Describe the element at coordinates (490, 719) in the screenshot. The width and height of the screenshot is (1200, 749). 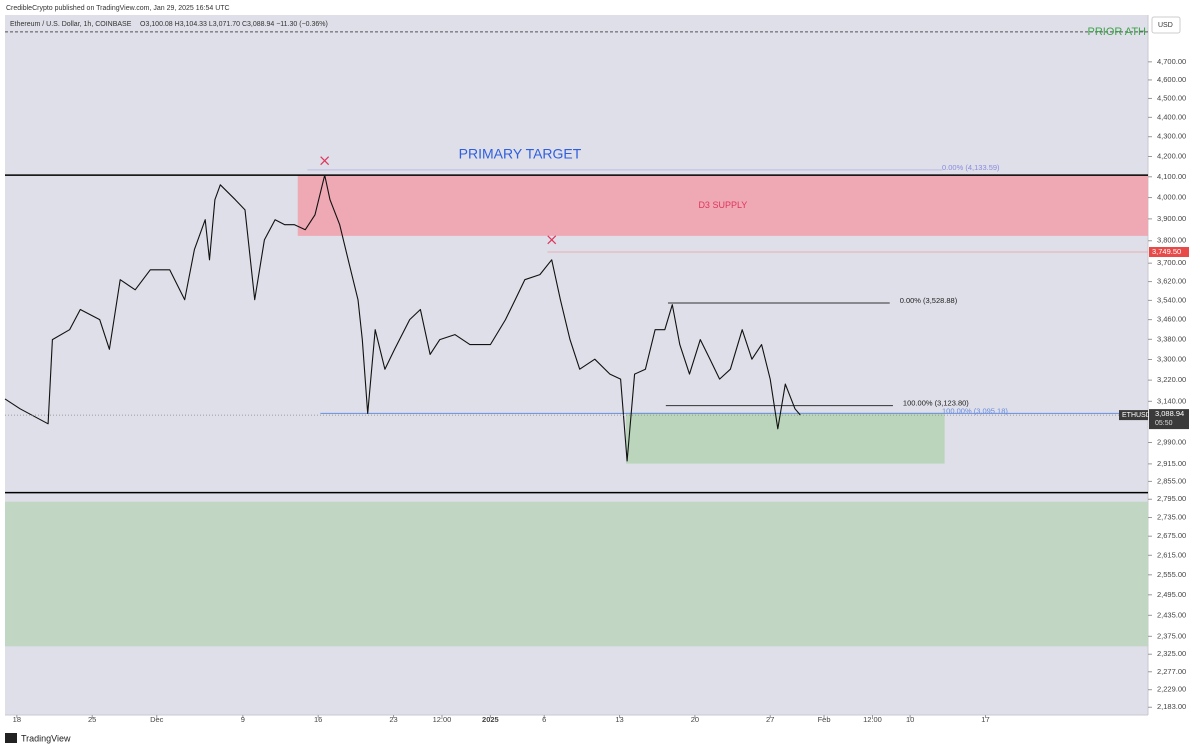
I see `x-tick-label: 2025` at that location.